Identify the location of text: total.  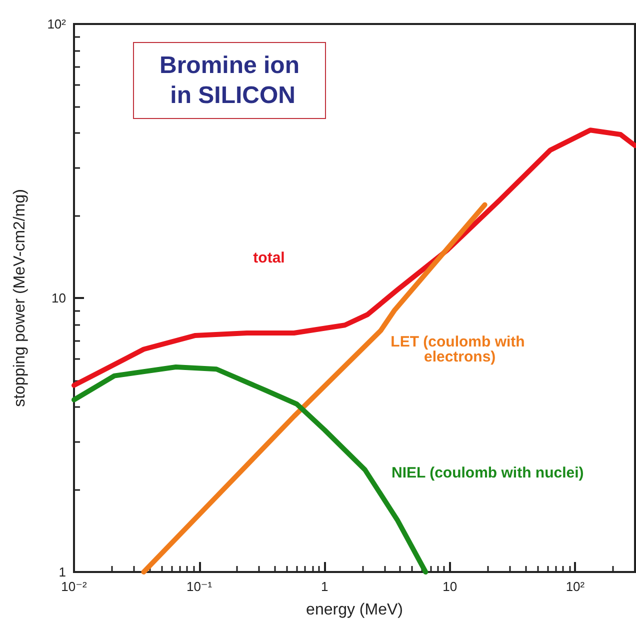
(269, 257).